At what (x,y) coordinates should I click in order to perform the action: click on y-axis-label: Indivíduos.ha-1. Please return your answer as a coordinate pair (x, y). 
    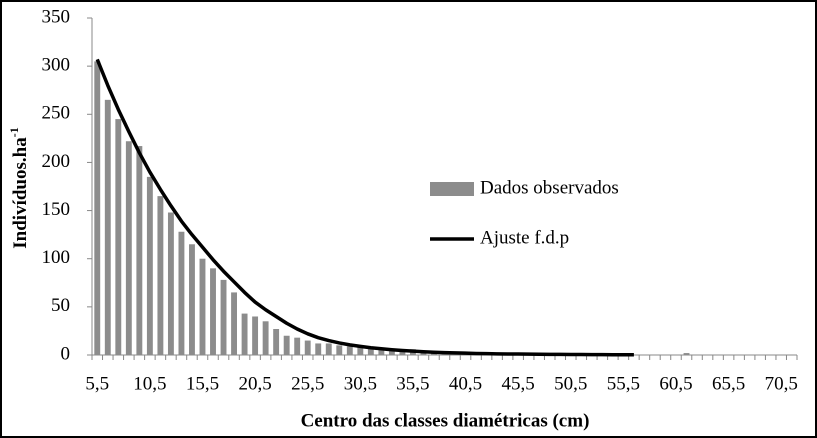
    Looking at the image, I should click on (19, 187).